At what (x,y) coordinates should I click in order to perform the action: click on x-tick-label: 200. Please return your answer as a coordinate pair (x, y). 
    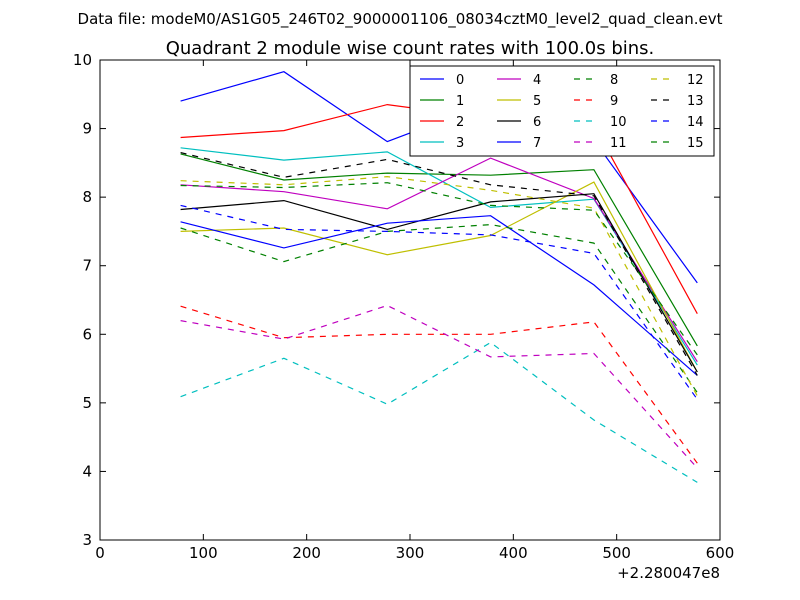
    Looking at the image, I should click on (306, 553).